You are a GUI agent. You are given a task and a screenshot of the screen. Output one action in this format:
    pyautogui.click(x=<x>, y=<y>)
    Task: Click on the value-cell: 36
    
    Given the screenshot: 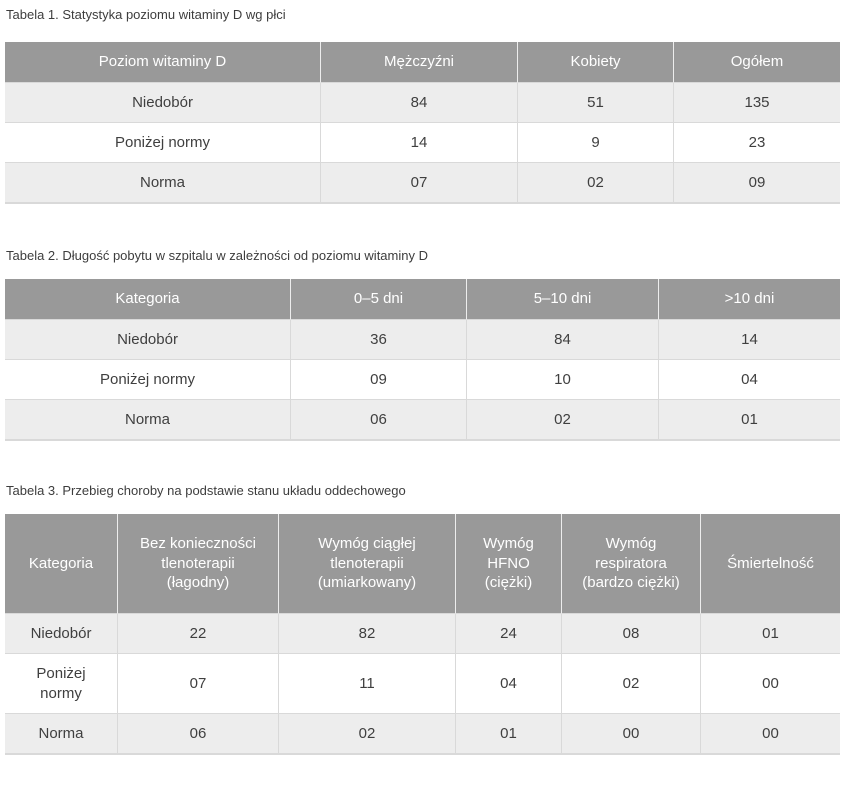 What is the action you would take?
    pyautogui.click(x=378, y=340)
    